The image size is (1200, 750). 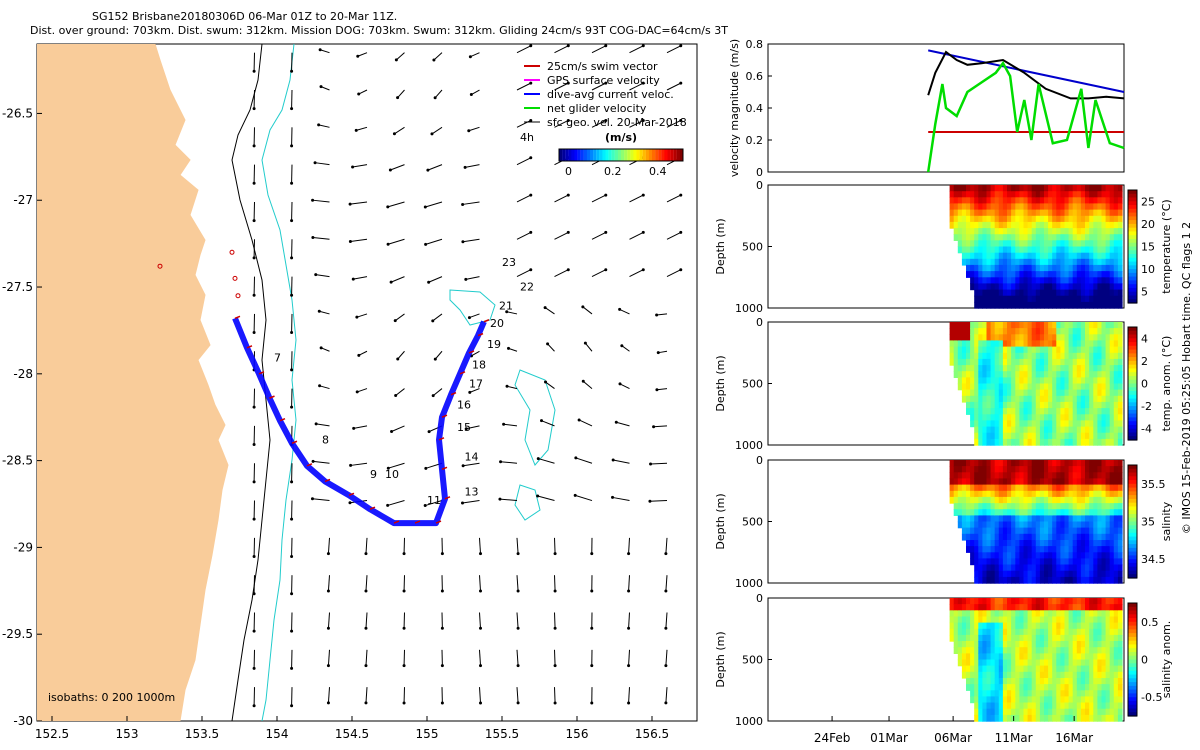 I want to click on map-colorbar-cell, so click(x=604, y=155).